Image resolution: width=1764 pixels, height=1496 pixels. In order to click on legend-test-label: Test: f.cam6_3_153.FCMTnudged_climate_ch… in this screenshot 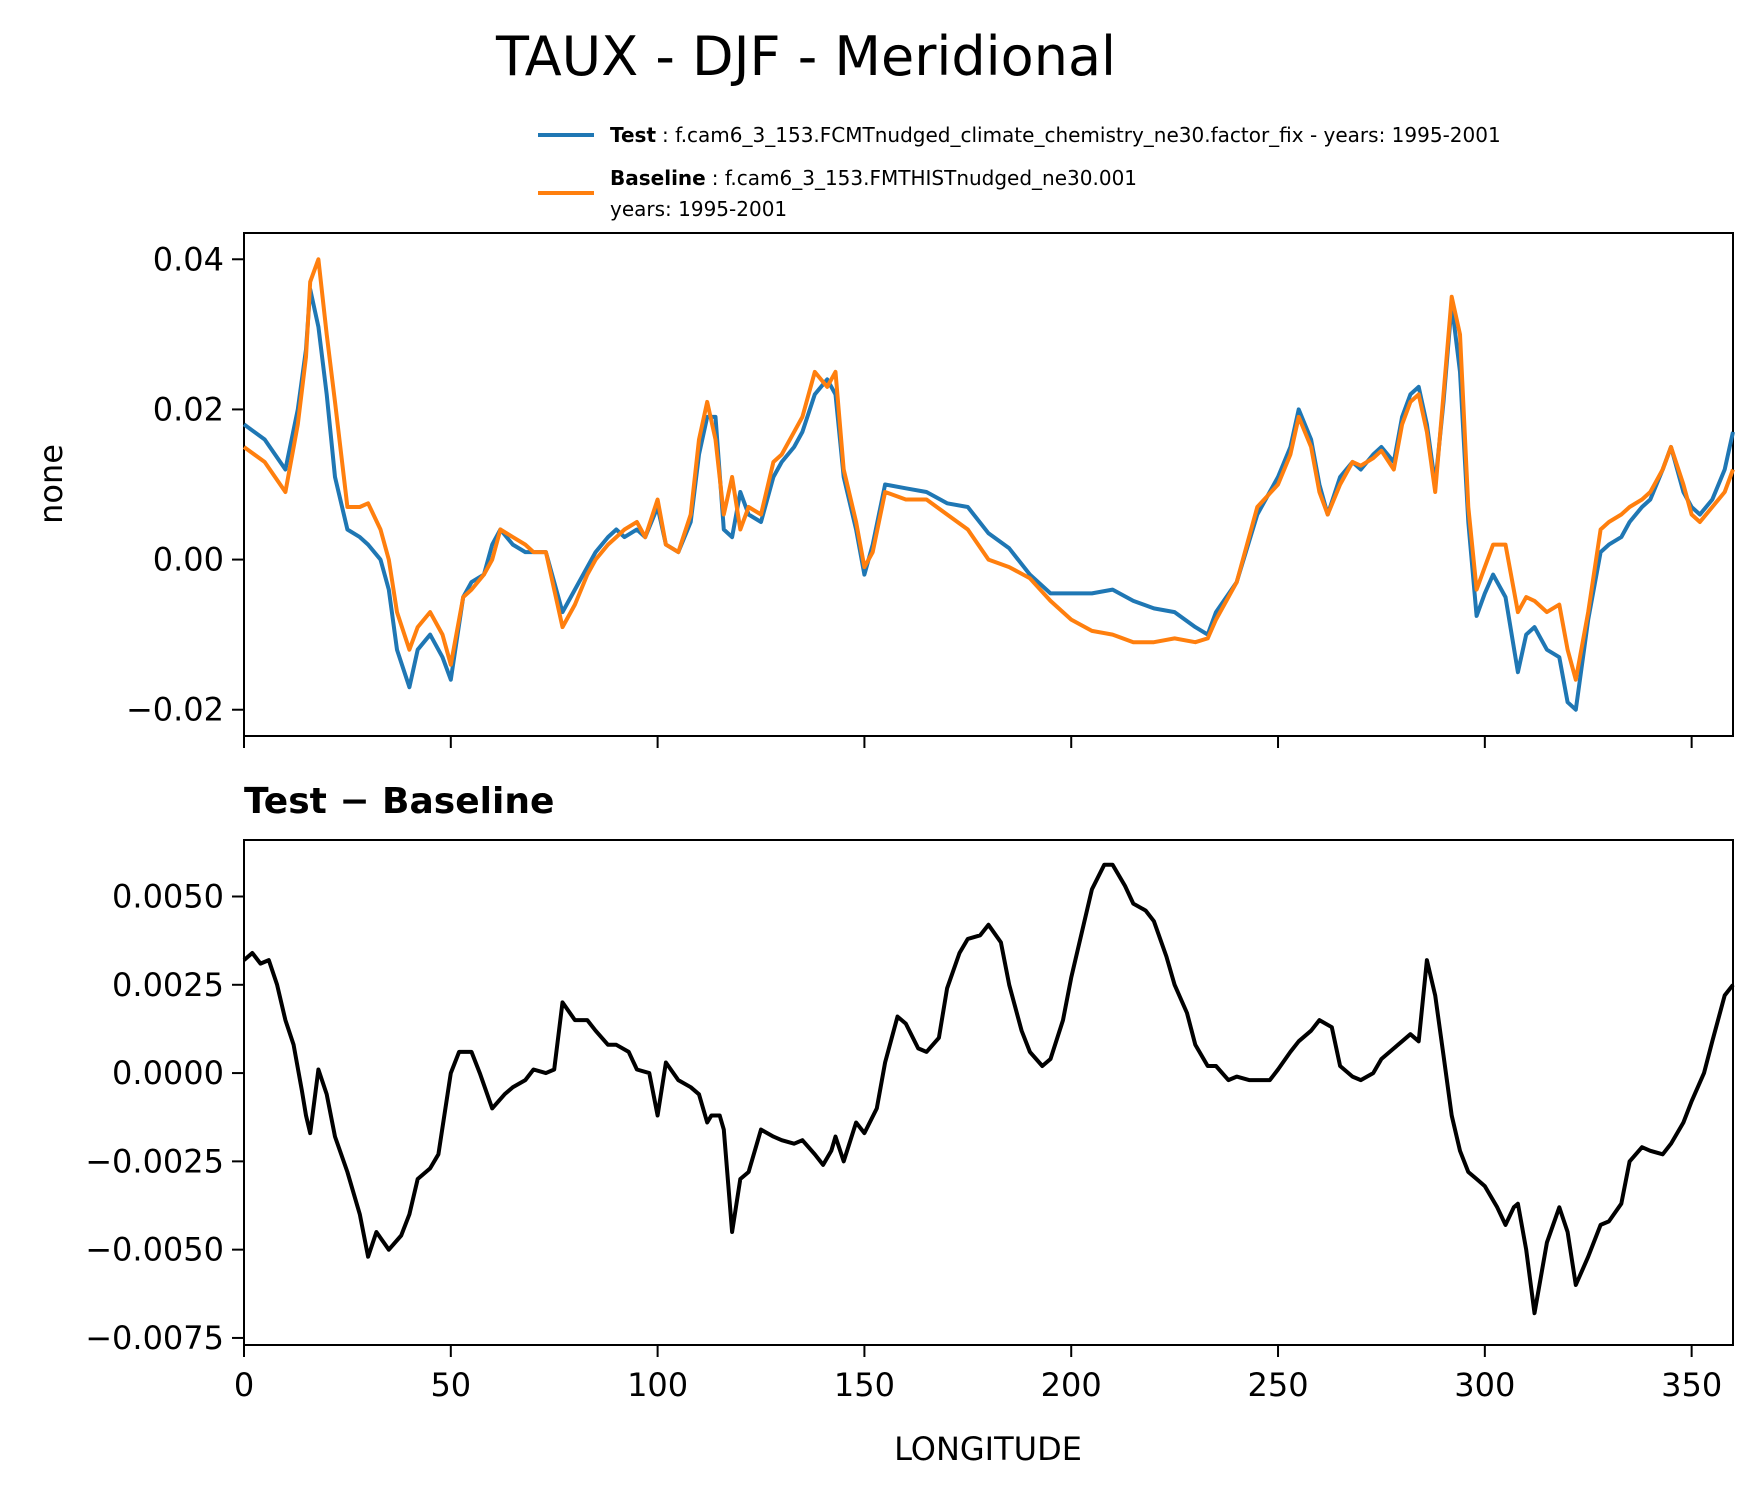, I will do `click(1055, 135)`.